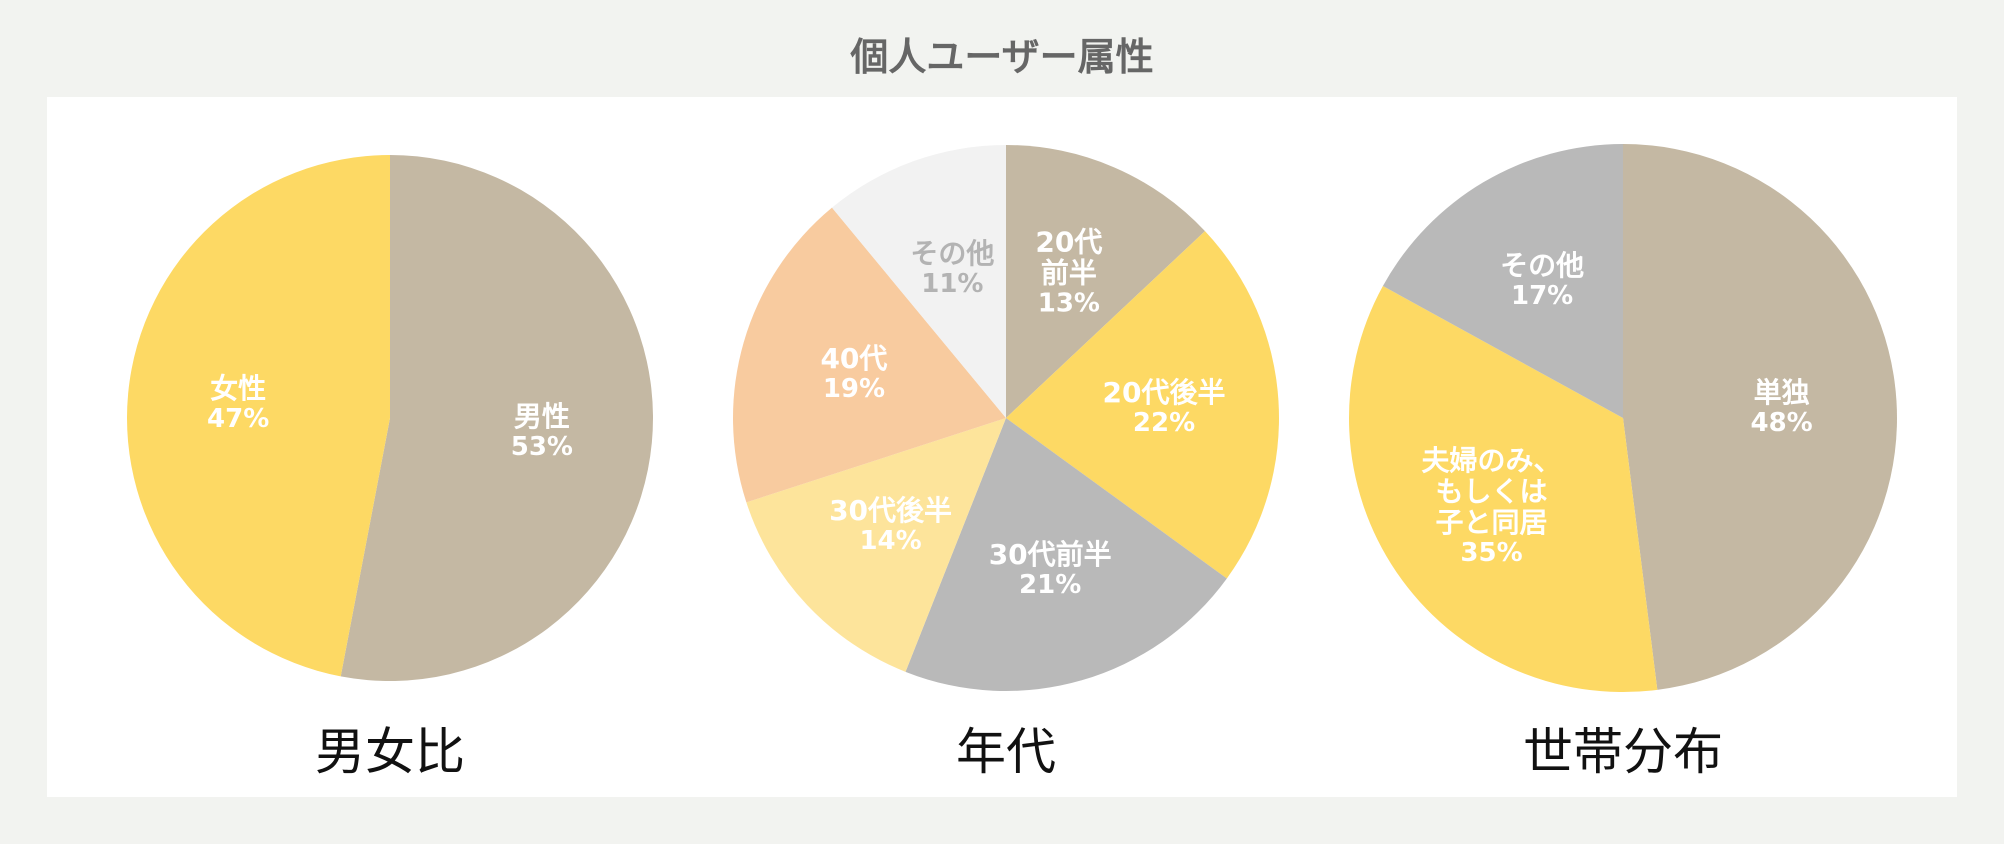 Image resolution: width=2004 pixels, height=844 pixels. What do you see at coordinates (1542, 296) in the screenshot?
I see `value-label: 17%` at bounding box center [1542, 296].